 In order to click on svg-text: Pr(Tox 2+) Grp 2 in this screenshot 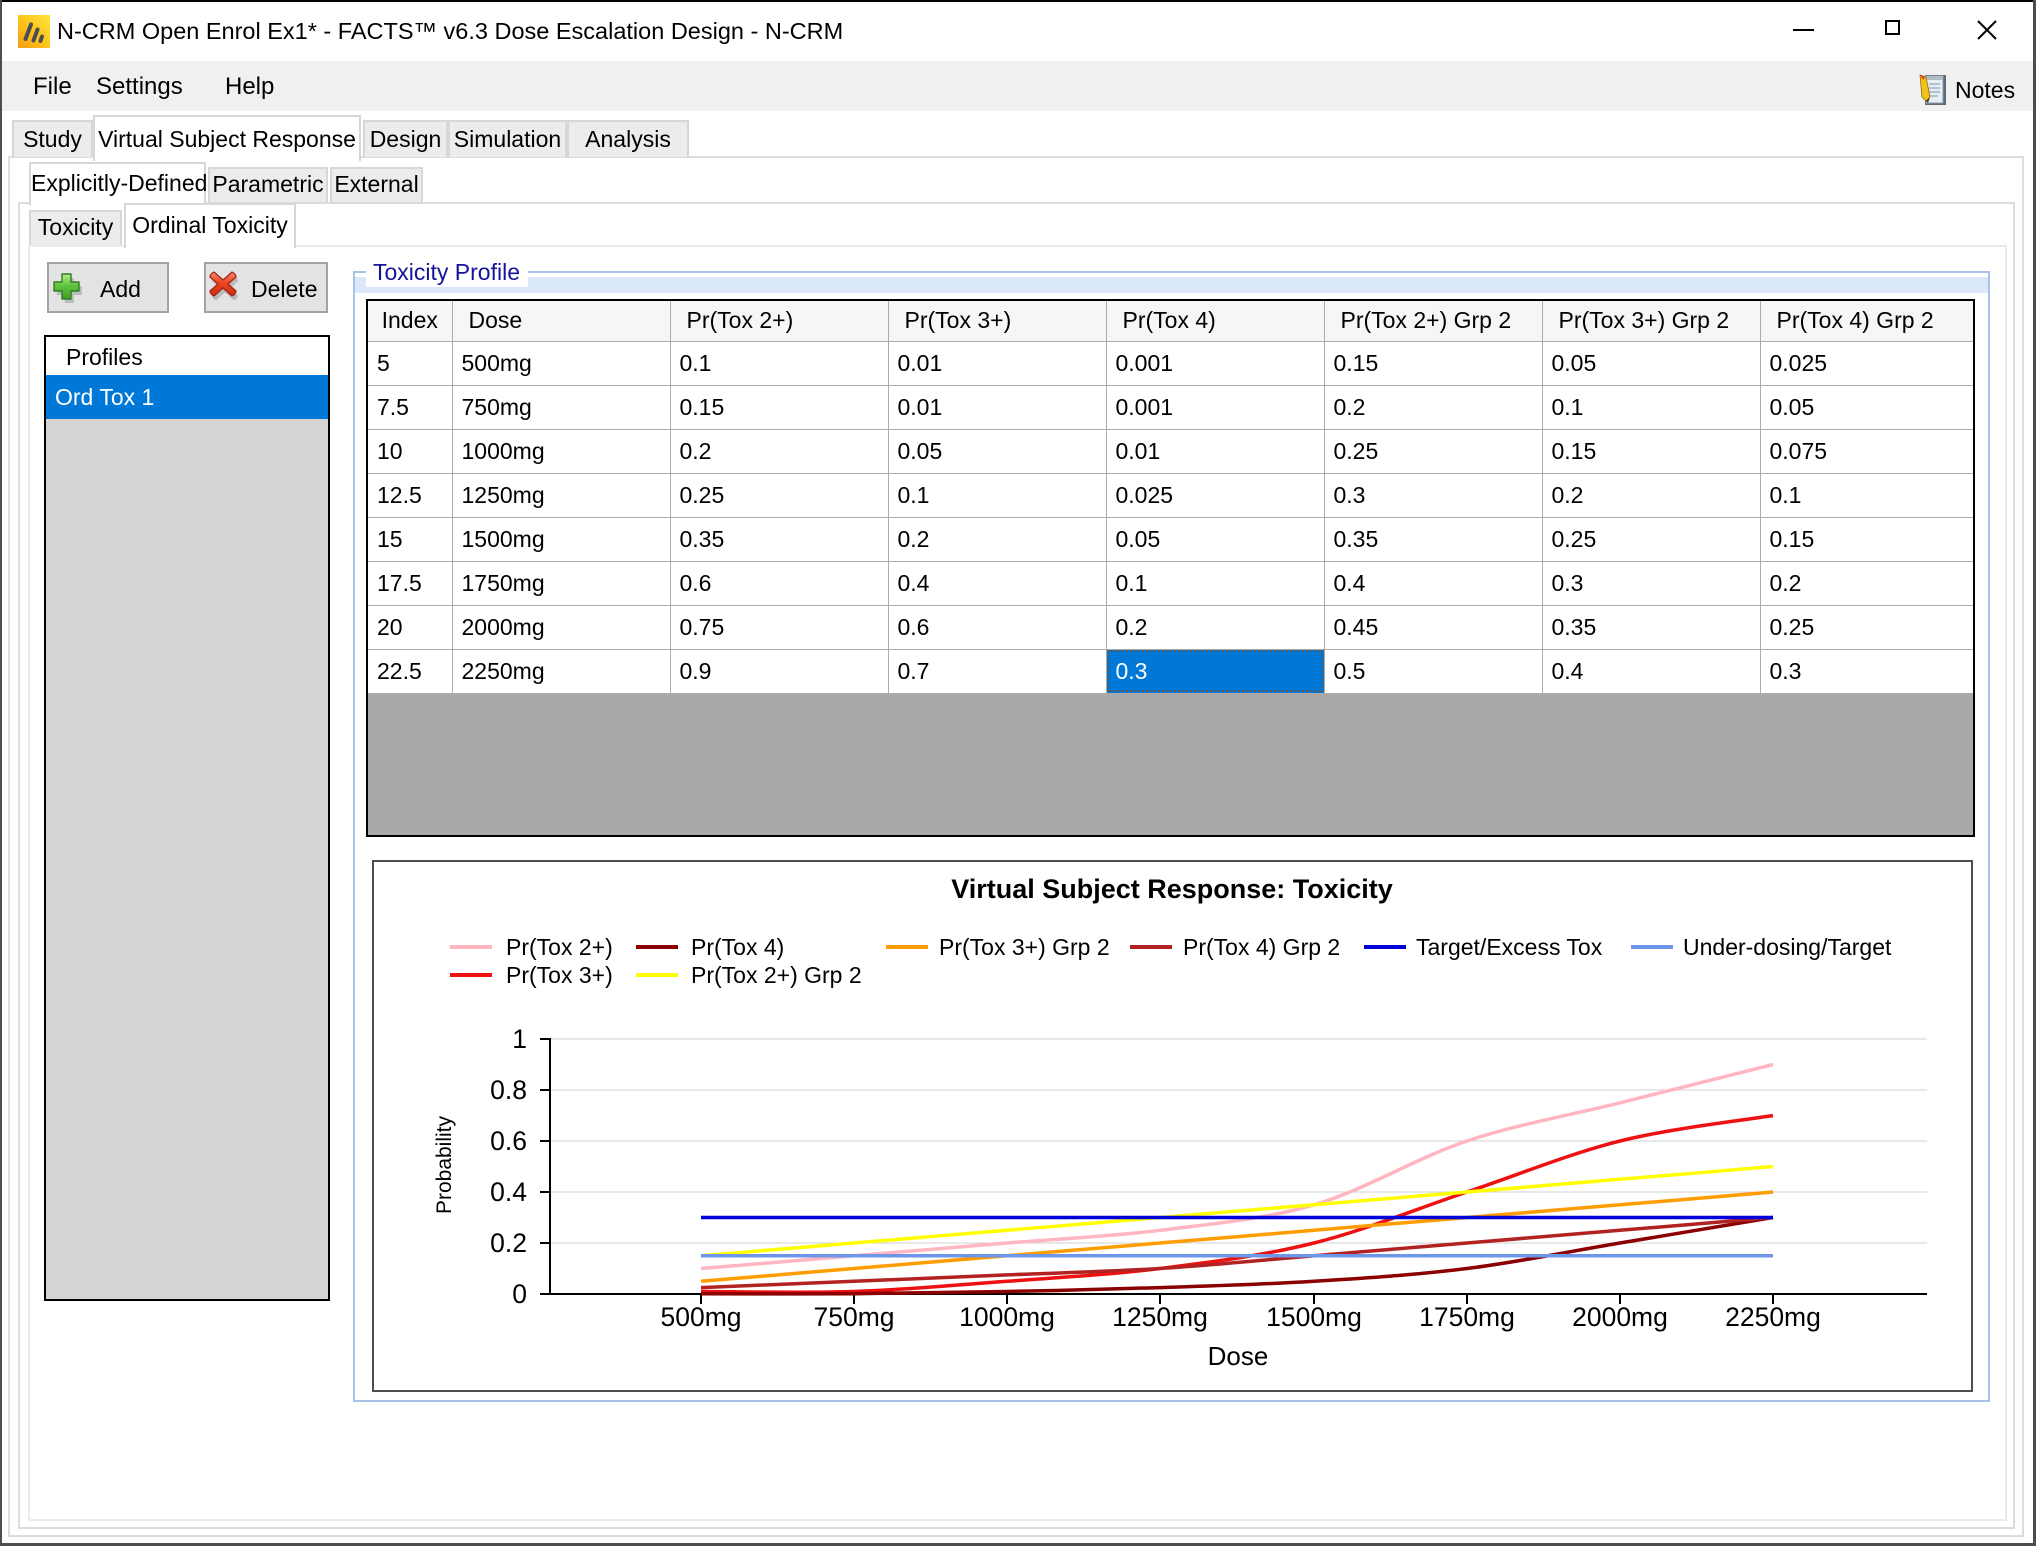, I will do `click(776, 975)`.